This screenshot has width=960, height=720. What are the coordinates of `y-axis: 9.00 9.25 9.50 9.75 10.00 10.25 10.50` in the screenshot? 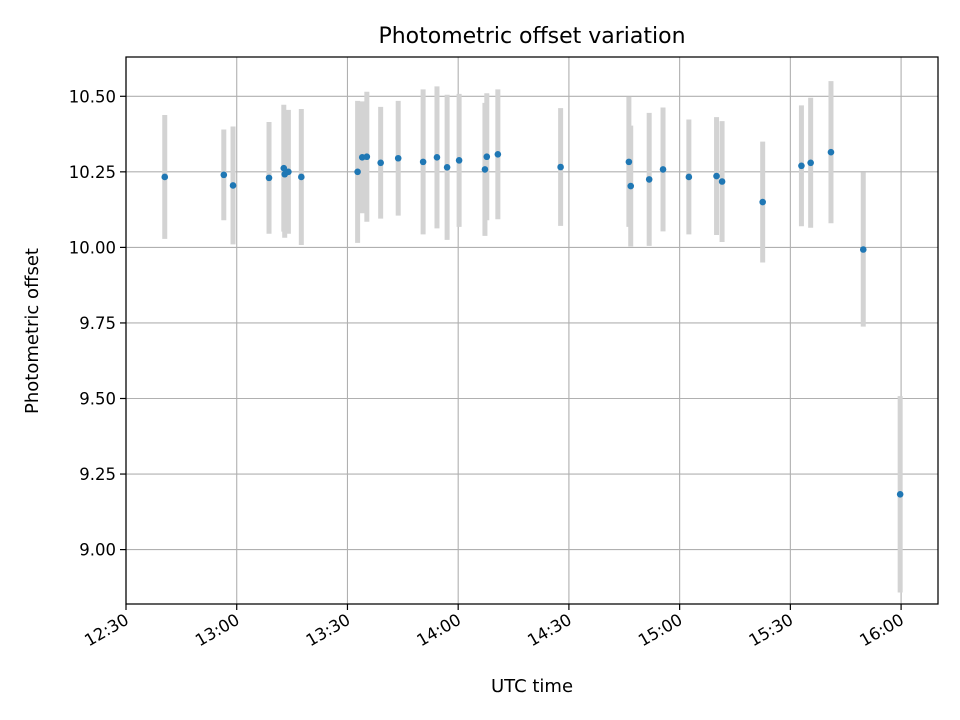 It's located at (97, 323).